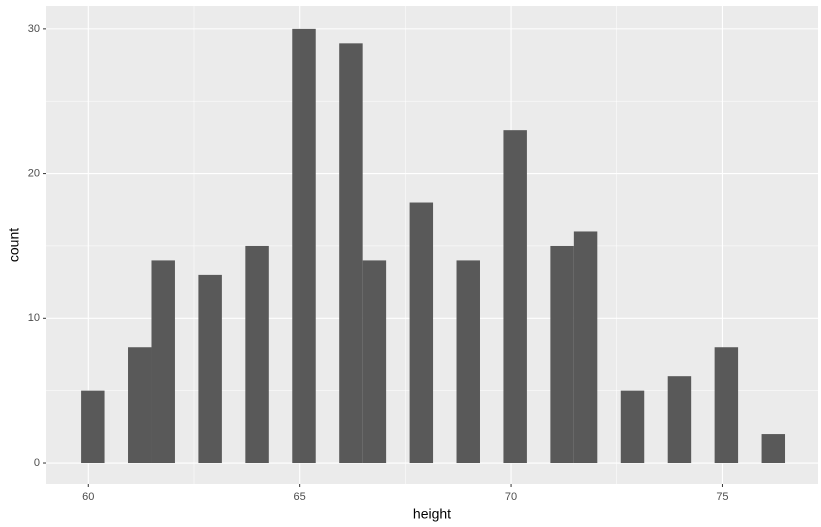  I want to click on y-tick-label: 30, so click(34, 29).